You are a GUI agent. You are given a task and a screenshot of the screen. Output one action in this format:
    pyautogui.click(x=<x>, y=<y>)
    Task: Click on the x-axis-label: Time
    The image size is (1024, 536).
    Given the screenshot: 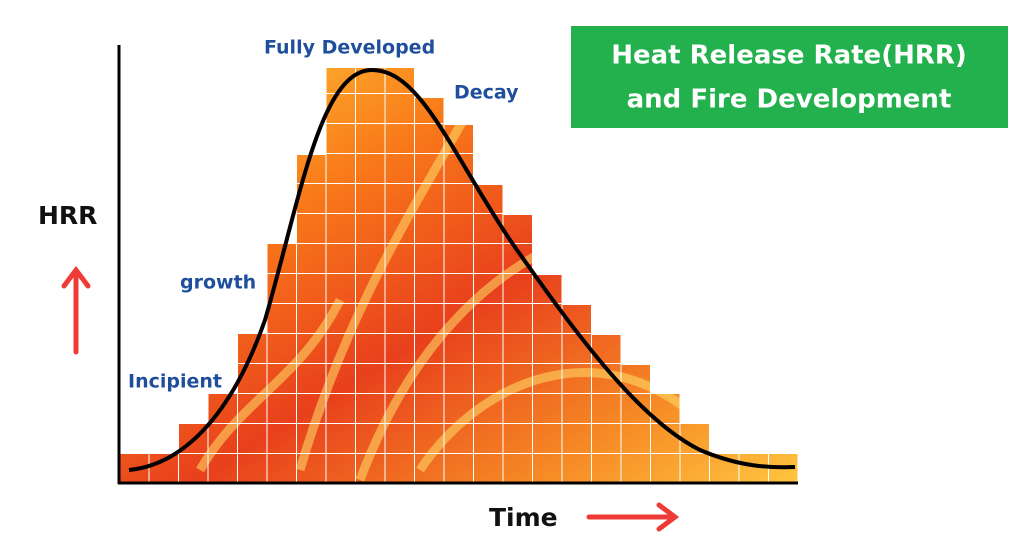 What is the action you would take?
    pyautogui.click(x=523, y=517)
    